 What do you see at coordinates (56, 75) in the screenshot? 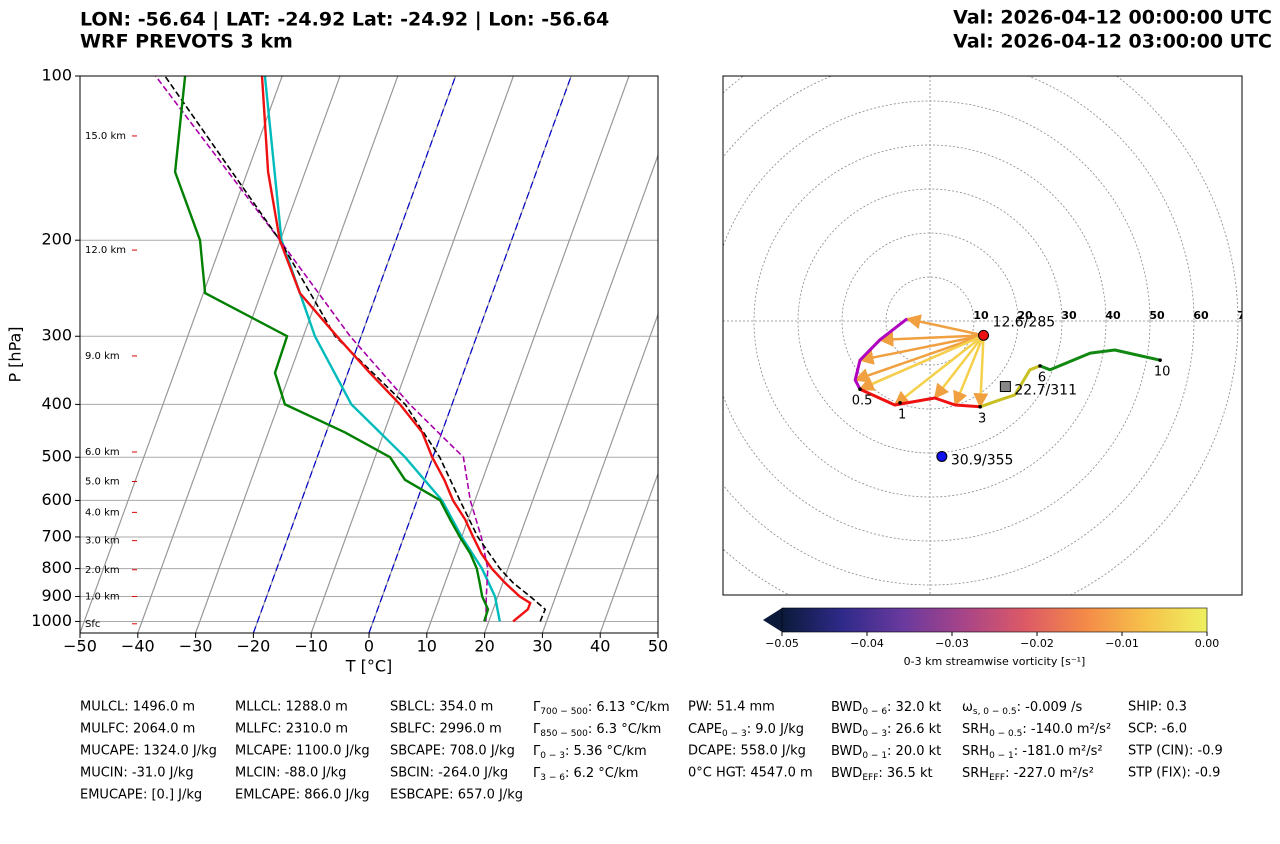
I see `y-tick-label: 100` at bounding box center [56, 75].